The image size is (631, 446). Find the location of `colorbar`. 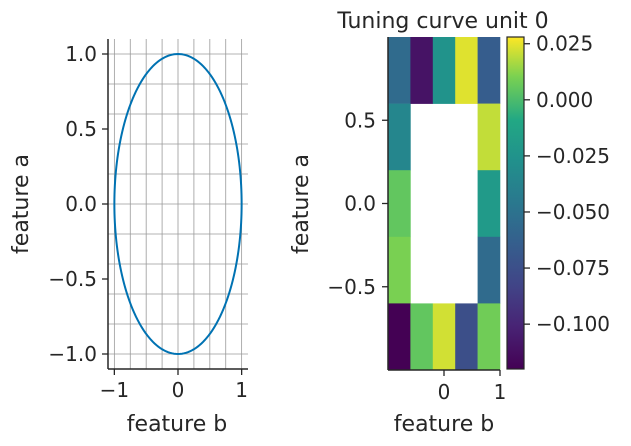

colorbar is located at coordinates (515, 203).